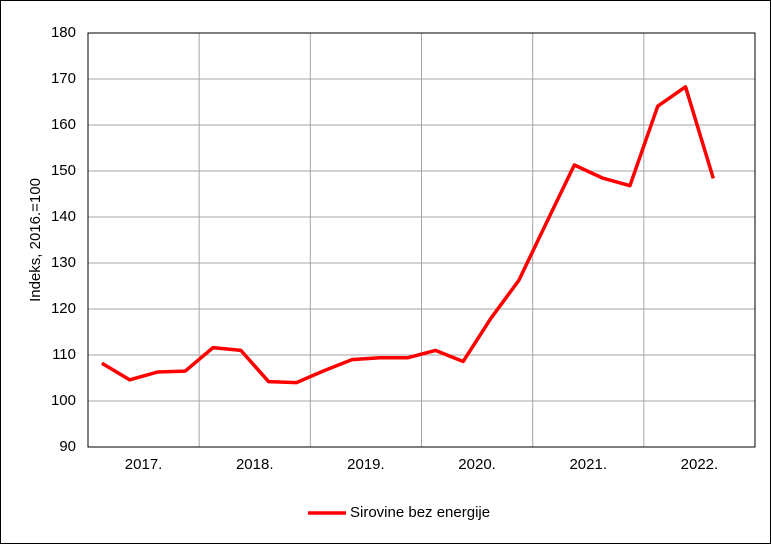 The image size is (771, 544). What do you see at coordinates (63, 216) in the screenshot?
I see `y-tick-label: 140` at bounding box center [63, 216].